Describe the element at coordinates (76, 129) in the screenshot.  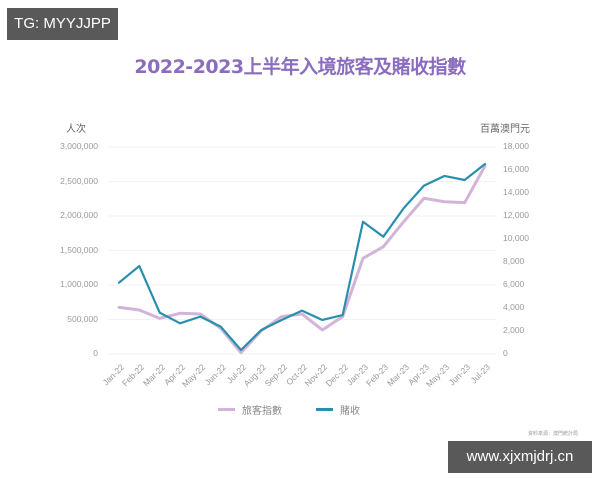
I see `left-axis-unit: 人次` at that location.